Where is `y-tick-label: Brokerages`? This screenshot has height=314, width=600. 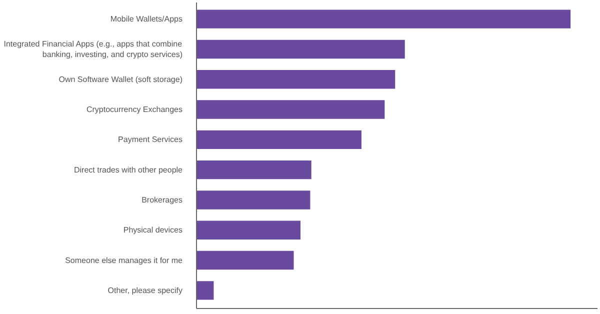 y-tick-label: Brokerages is located at coordinates (162, 199).